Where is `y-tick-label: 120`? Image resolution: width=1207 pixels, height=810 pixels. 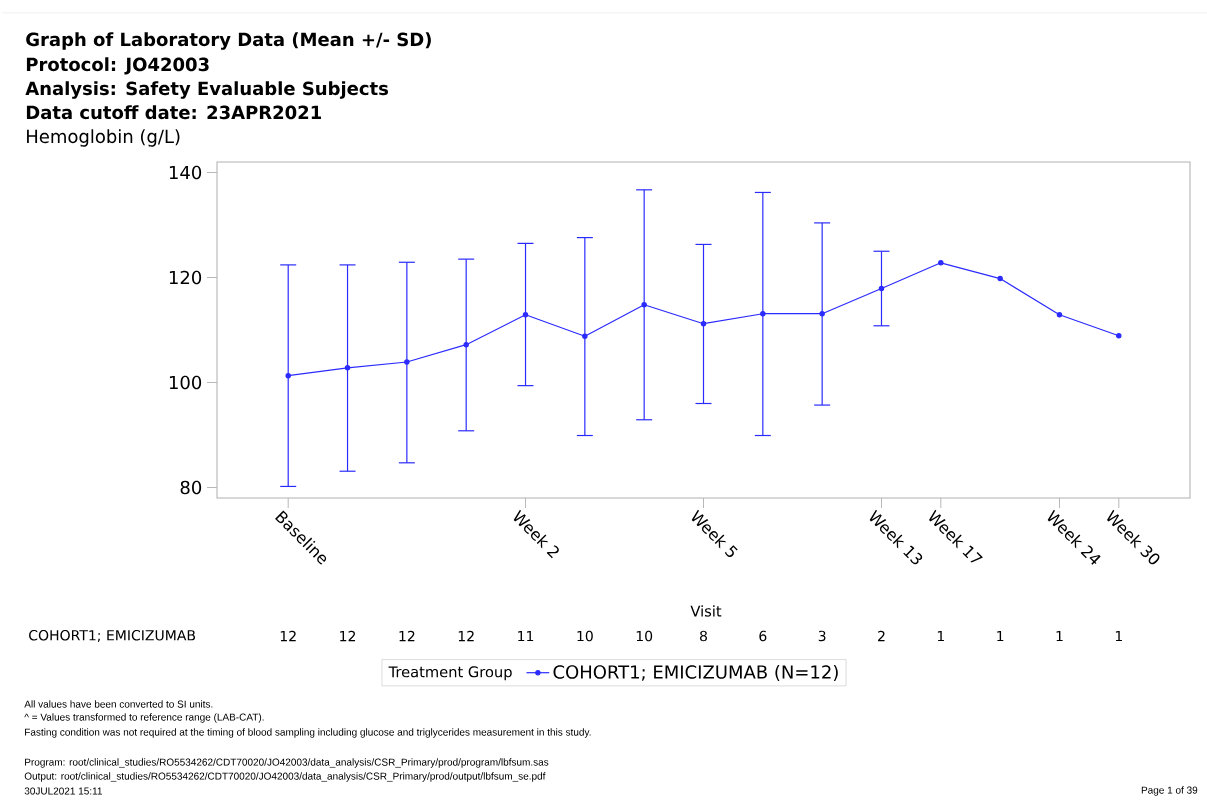 y-tick-label: 120 is located at coordinates (185, 277).